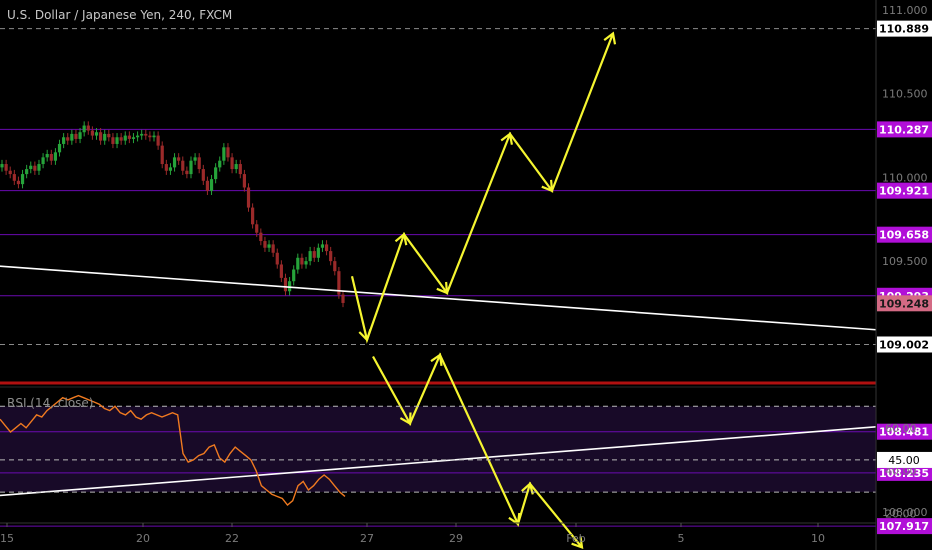 Image resolution: width=932 pixels, height=550 pixels. I want to click on price-tag-108.481: 108.481, so click(904, 431).